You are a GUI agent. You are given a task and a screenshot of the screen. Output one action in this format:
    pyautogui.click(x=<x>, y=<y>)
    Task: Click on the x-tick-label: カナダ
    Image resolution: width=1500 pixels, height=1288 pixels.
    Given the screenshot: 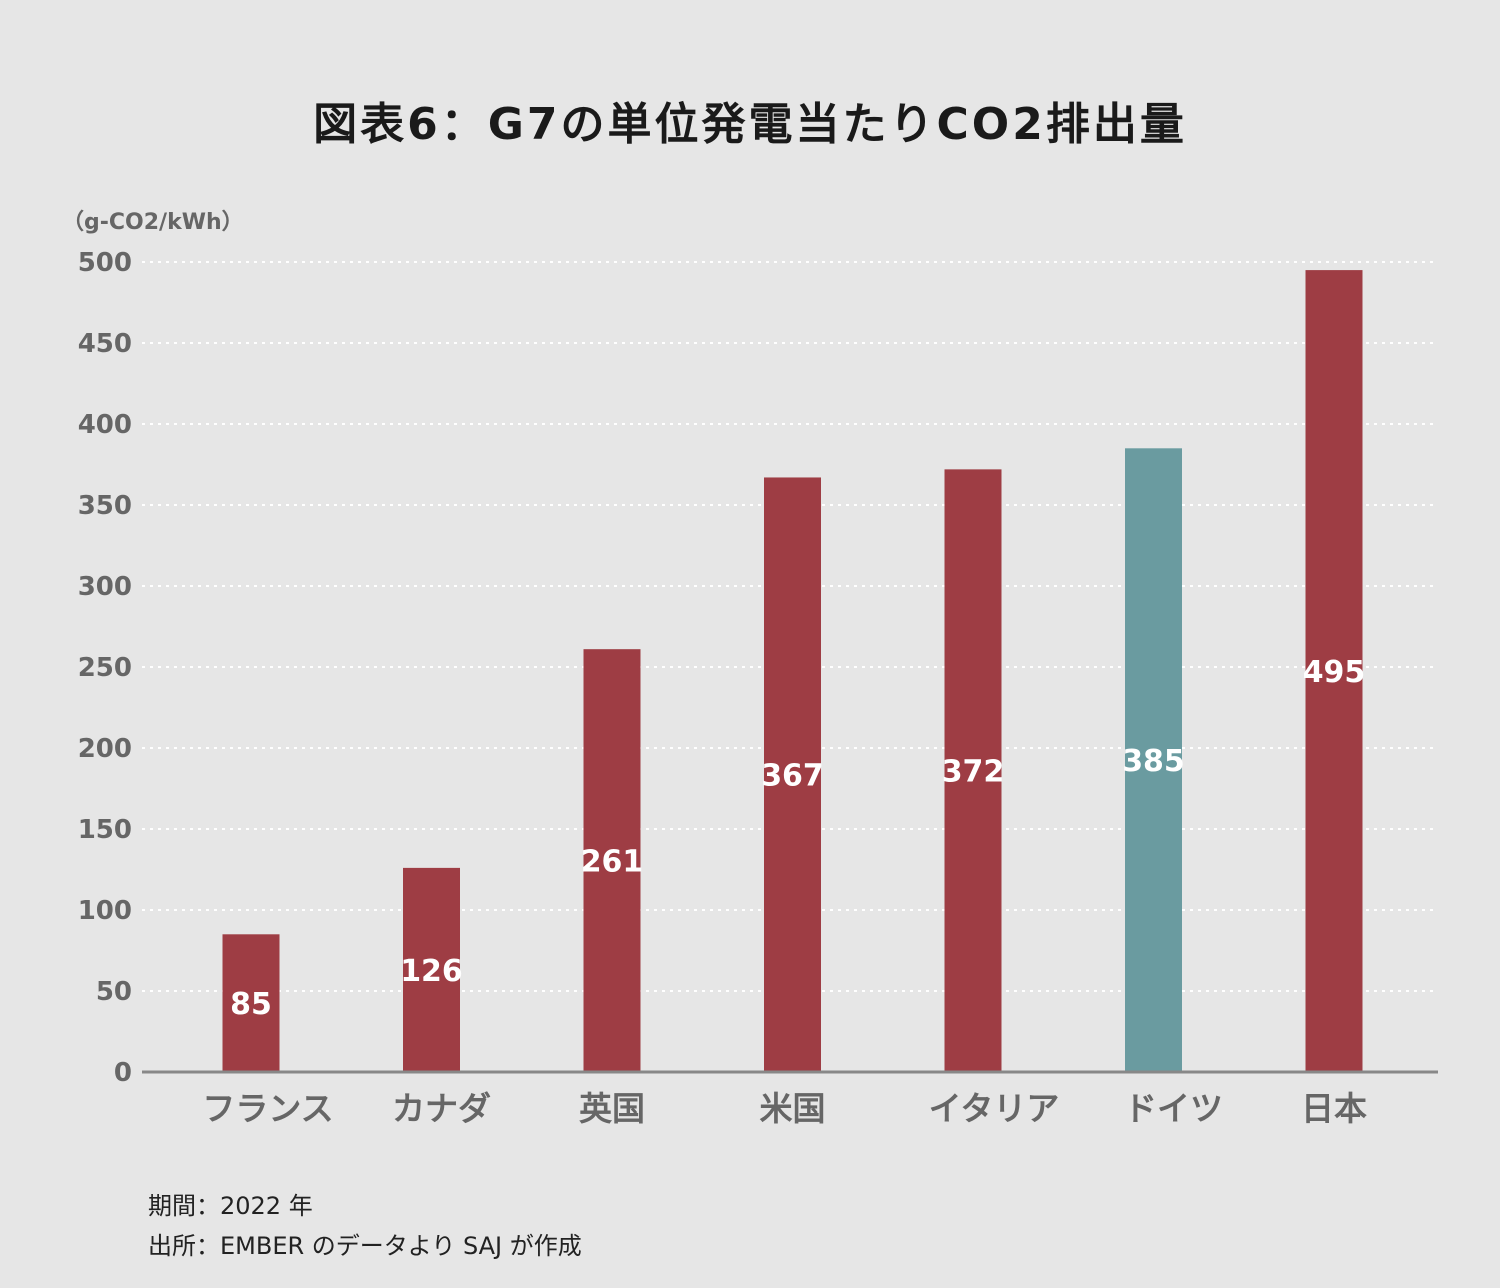 What is the action you would take?
    pyautogui.click(x=441, y=1108)
    